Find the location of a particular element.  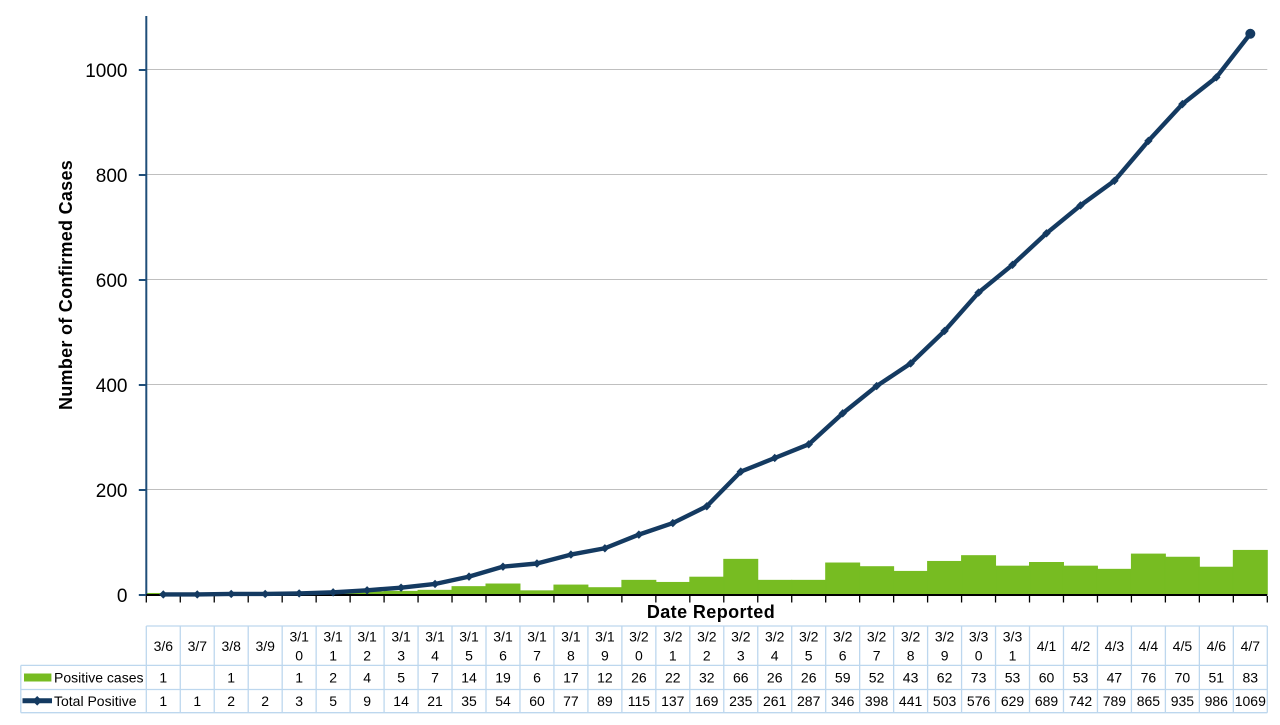

svg-text: 89 is located at coordinates (605, 701).